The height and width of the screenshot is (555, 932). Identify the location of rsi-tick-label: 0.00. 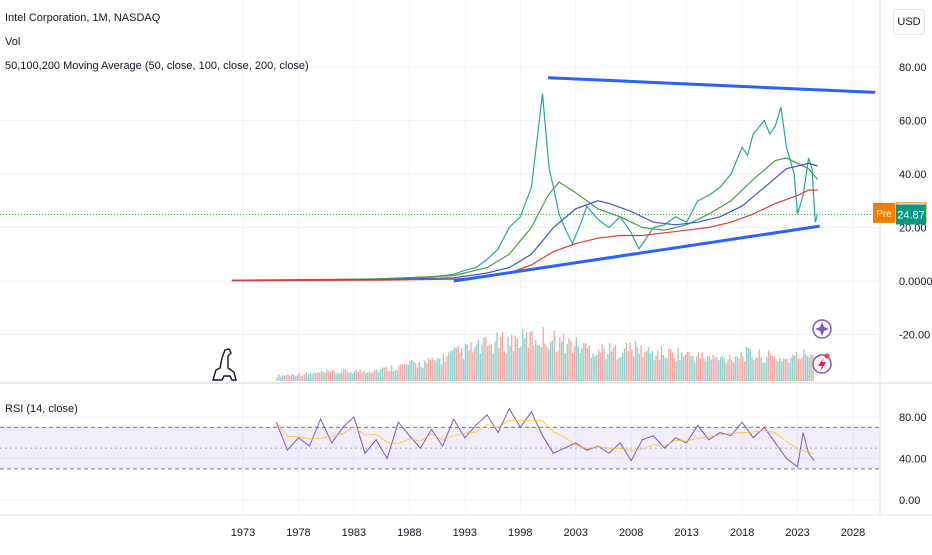
(909, 501).